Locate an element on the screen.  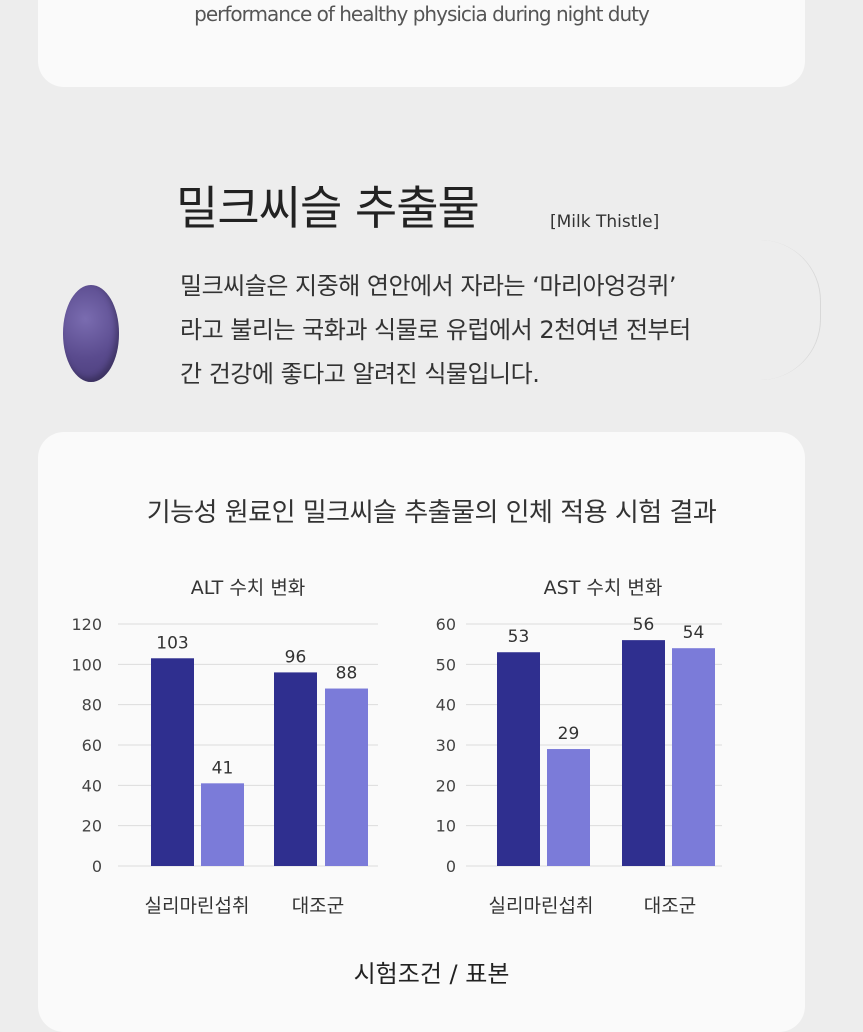
y-tick-label: 120 is located at coordinates (86, 624).